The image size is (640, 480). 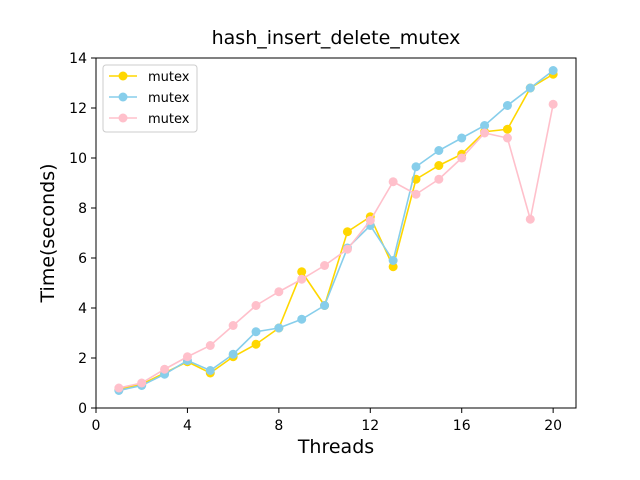 I want to click on y-tick-label: 2, so click(x=82, y=359).